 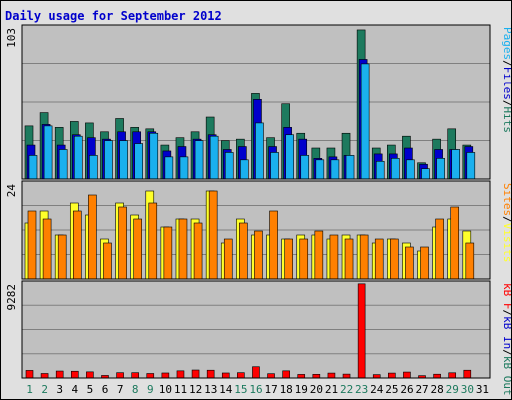 I want to click on x-tick-label-day-5: 5, so click(x=90, y=389).